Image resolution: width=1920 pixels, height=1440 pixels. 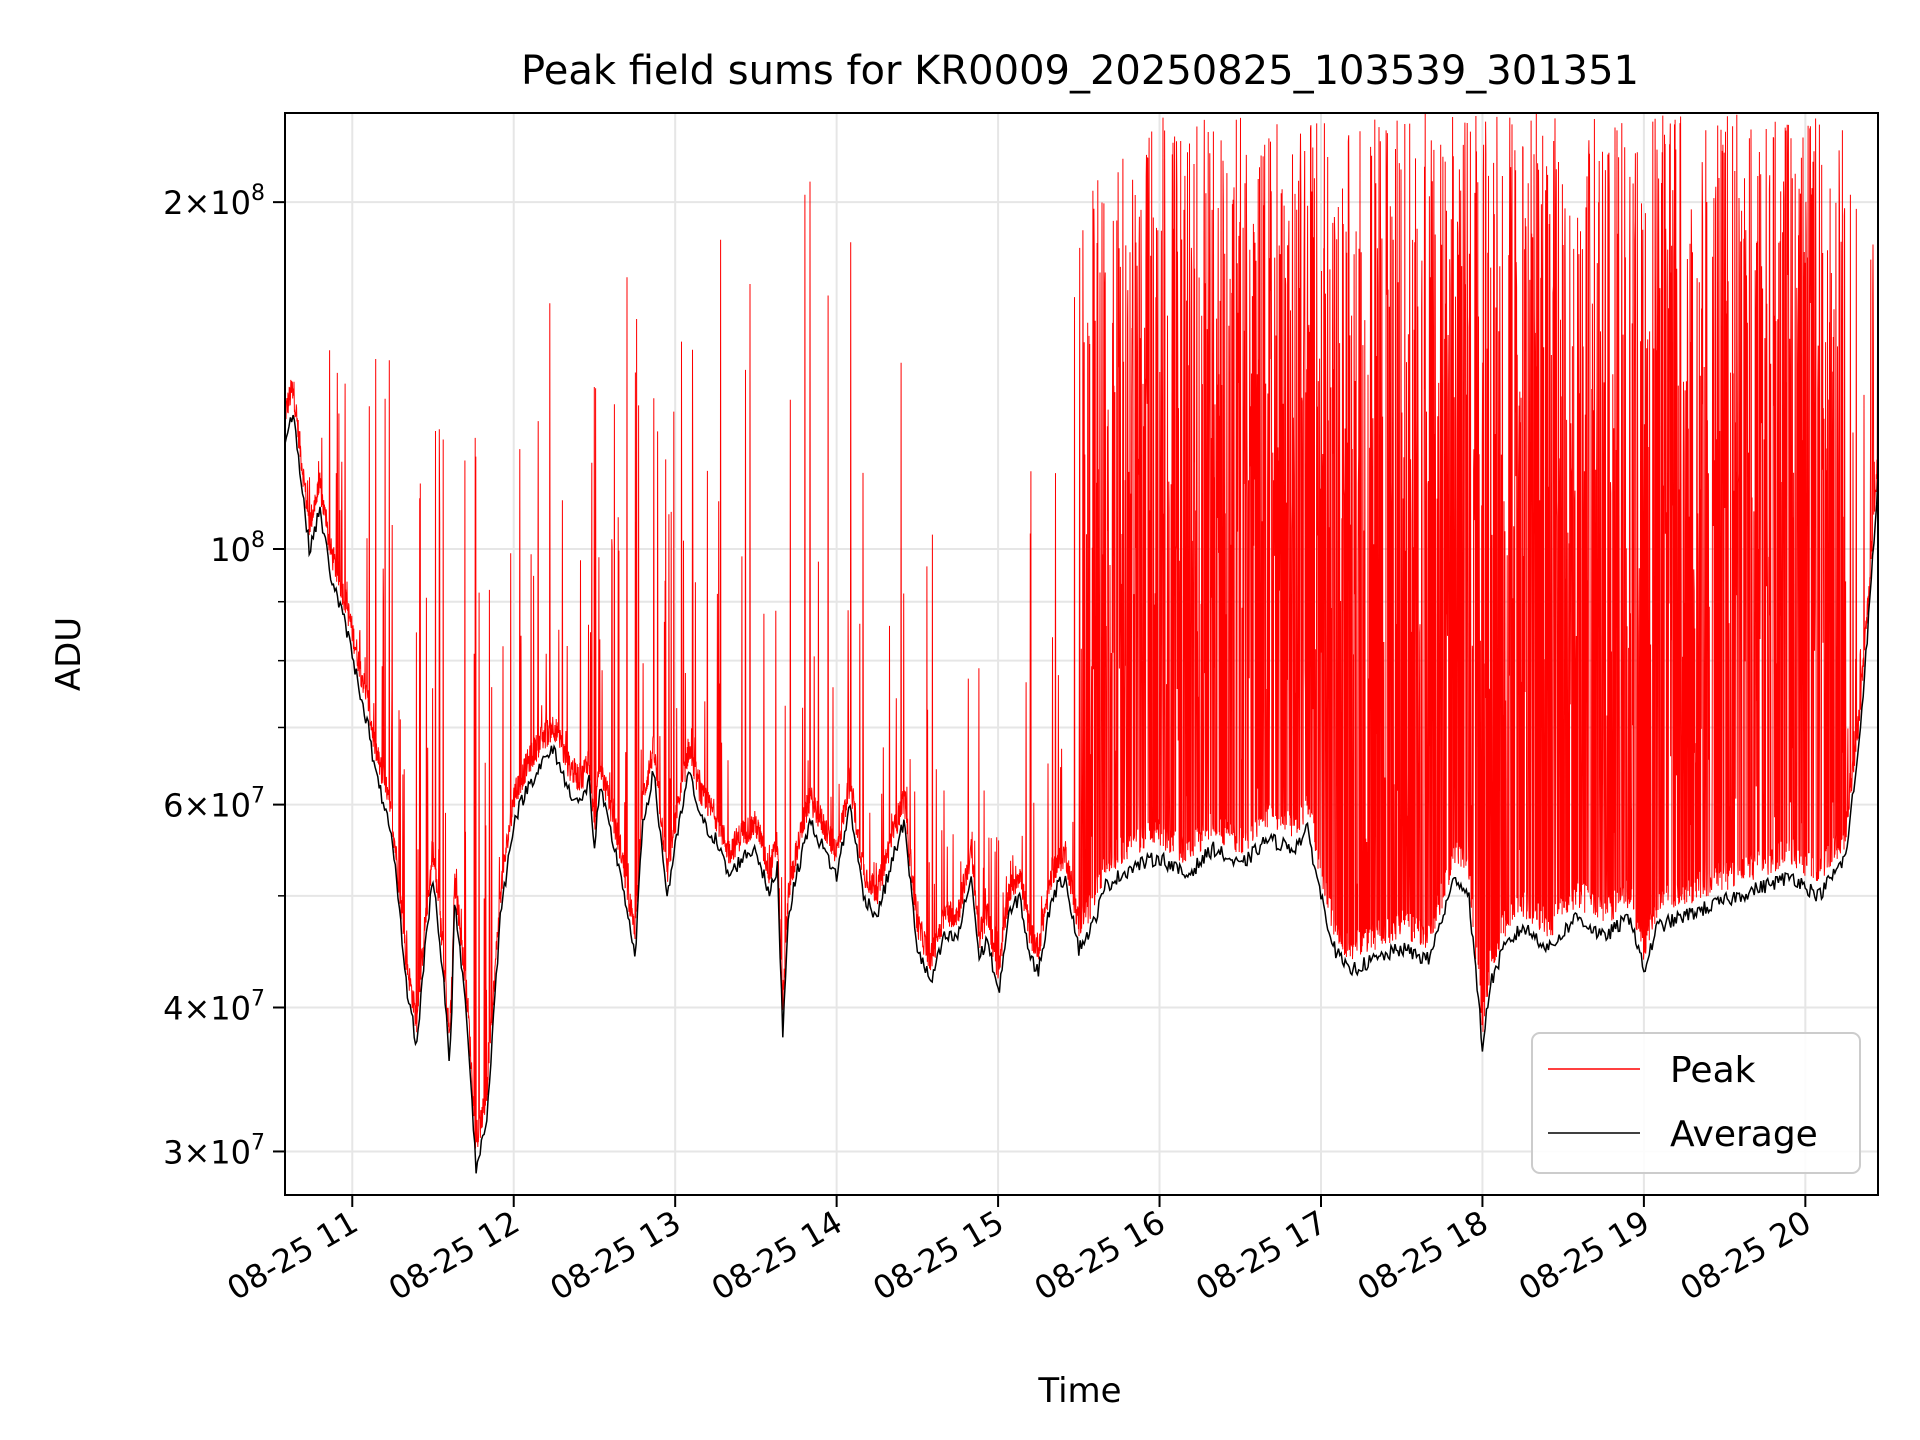 I want to click on legend-peak-label: Peak, so click(x=1713, y=1070).